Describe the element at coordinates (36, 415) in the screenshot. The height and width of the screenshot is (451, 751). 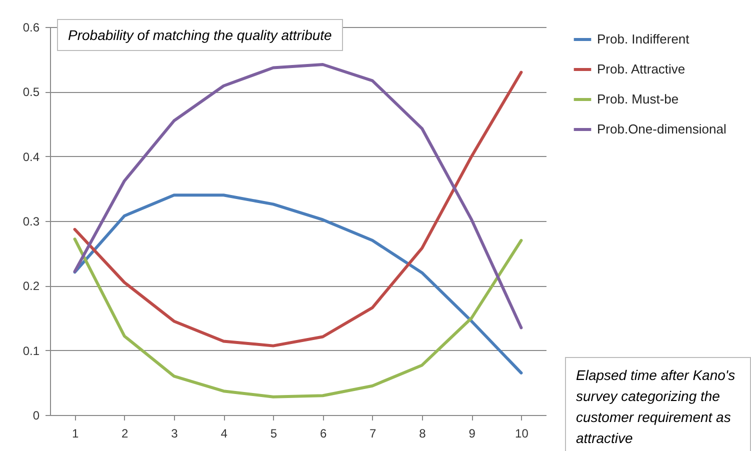
I see `y-tick-label: 0` at that location.